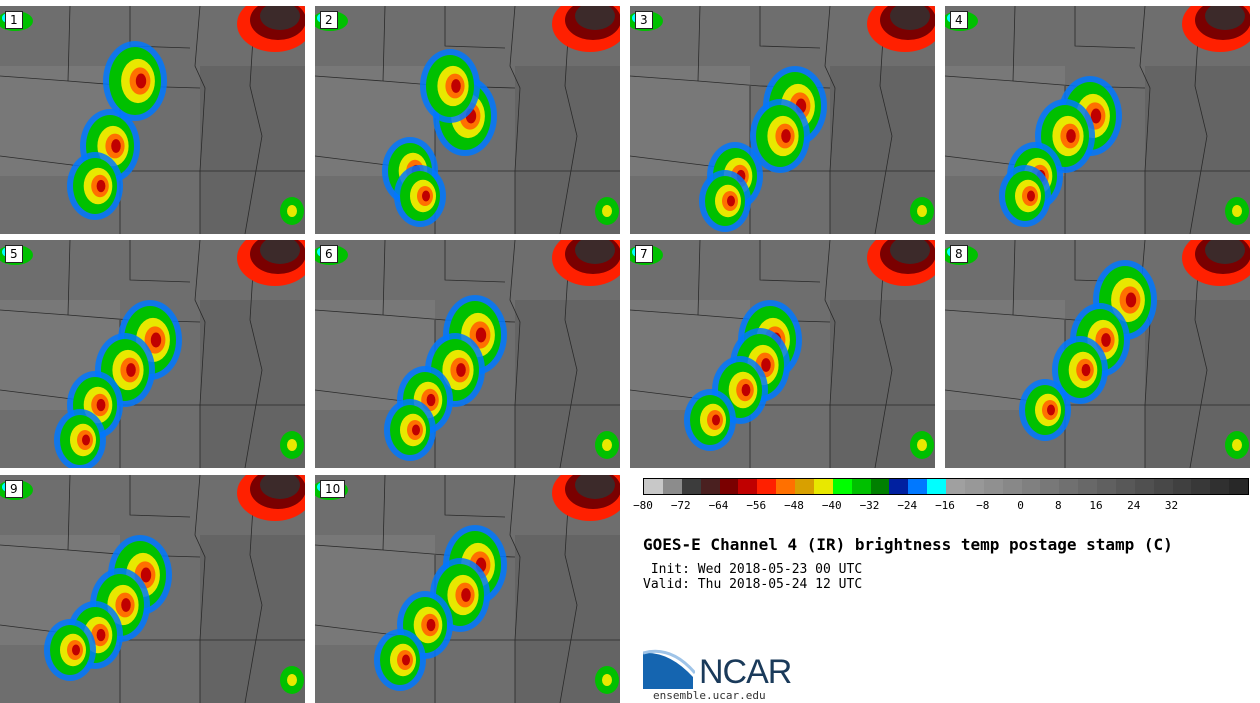 The height and width of the screenshot is (703, 1260). Describe the element at coordinates (1096, 505) in the screenshot. I see `colorbar-tick-label: 16` at that location.